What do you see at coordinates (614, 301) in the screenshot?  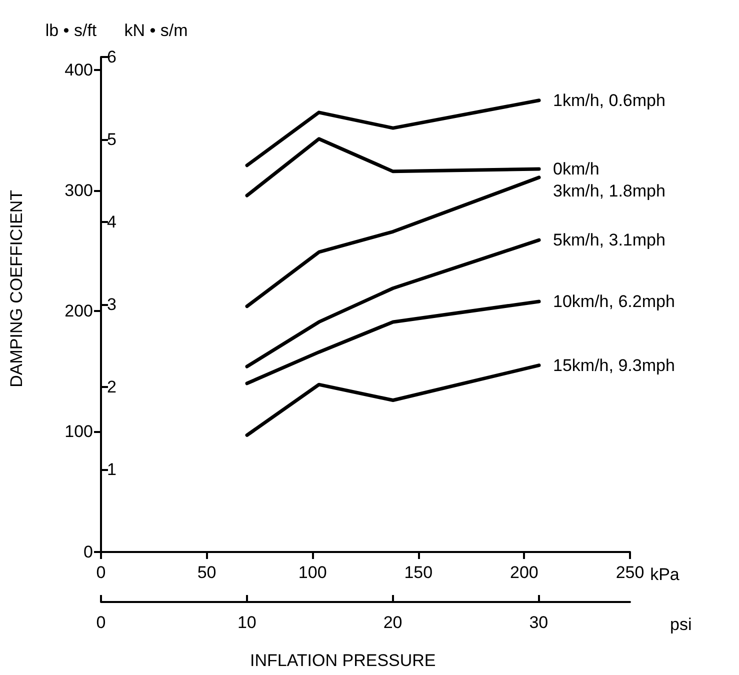 I see `series-label: 10km/h, 6.2mph` at bounding box center [614, 301].